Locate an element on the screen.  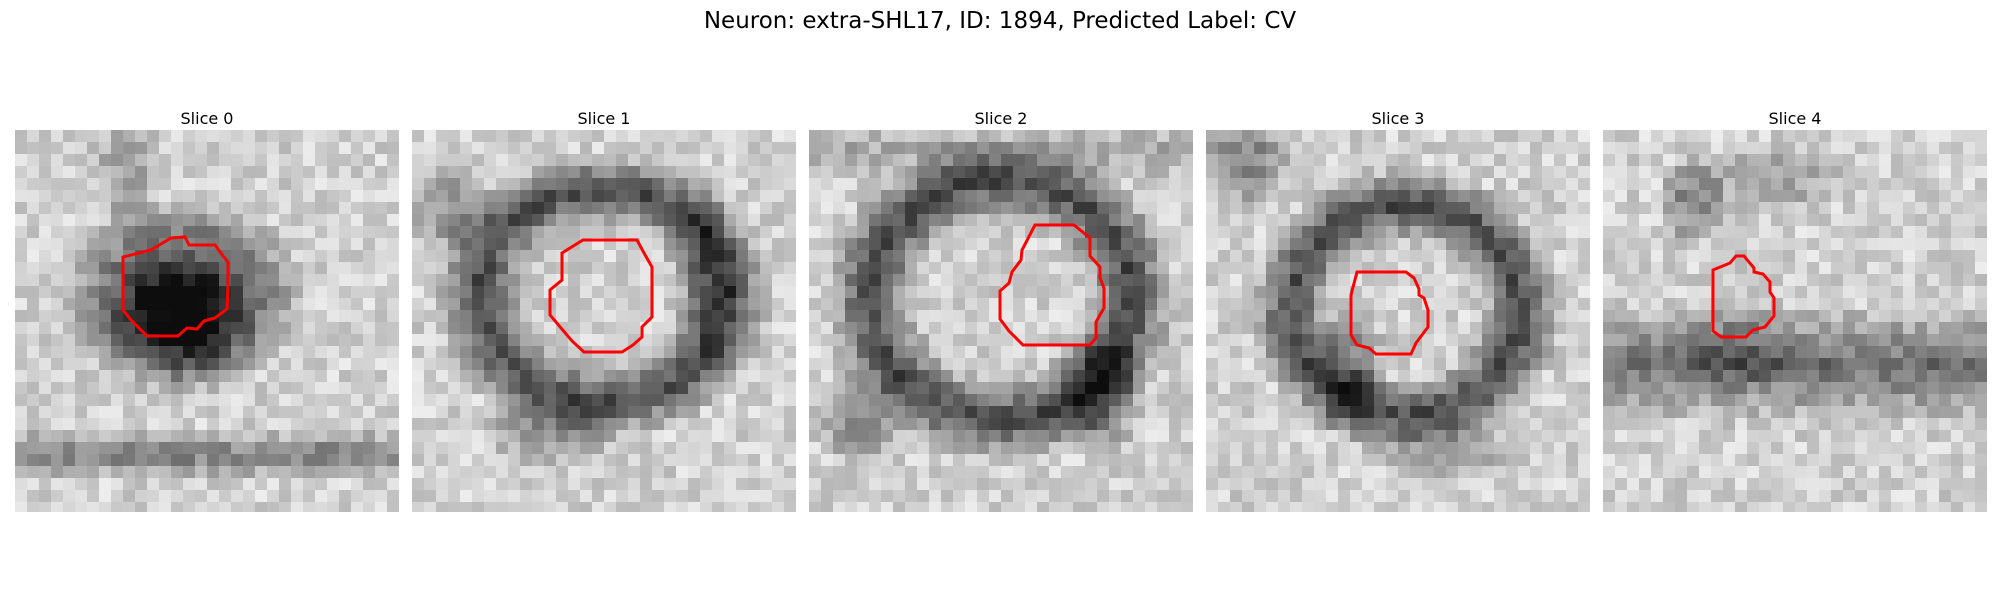
slice-panel-4: Slice 4 is located at coordinates (1795, 310).